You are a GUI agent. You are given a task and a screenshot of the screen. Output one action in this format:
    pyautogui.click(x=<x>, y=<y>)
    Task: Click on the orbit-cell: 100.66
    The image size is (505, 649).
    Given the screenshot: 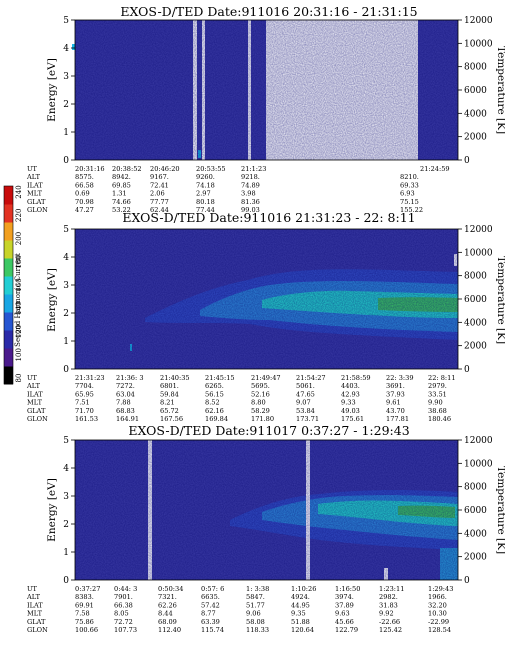 What is the action you would take?
    pyautogui.click(x=86, y=630)
    